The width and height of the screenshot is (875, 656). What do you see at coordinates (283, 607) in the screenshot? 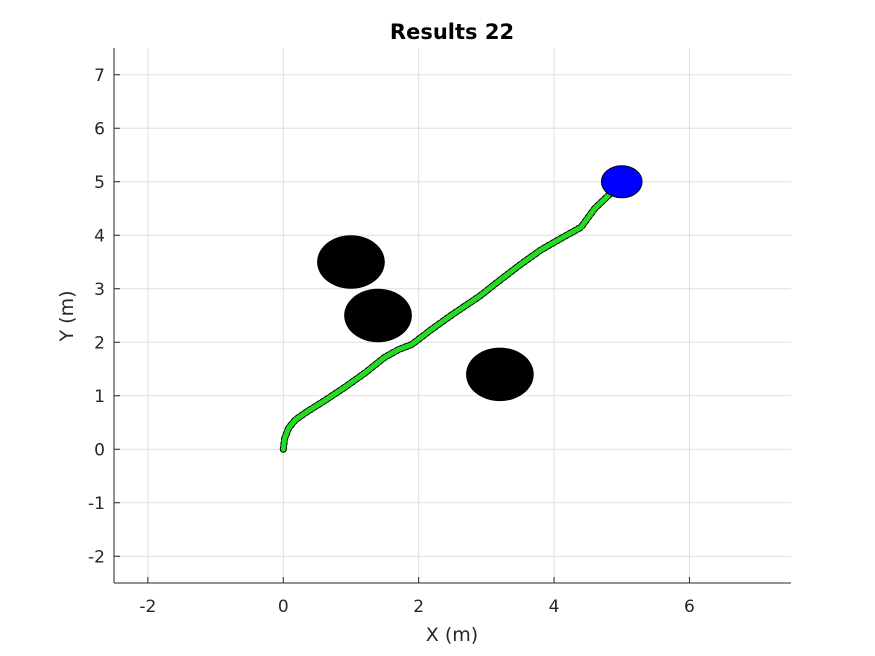
I see `x-tick-label: 0` at bounding box center [283, 607].